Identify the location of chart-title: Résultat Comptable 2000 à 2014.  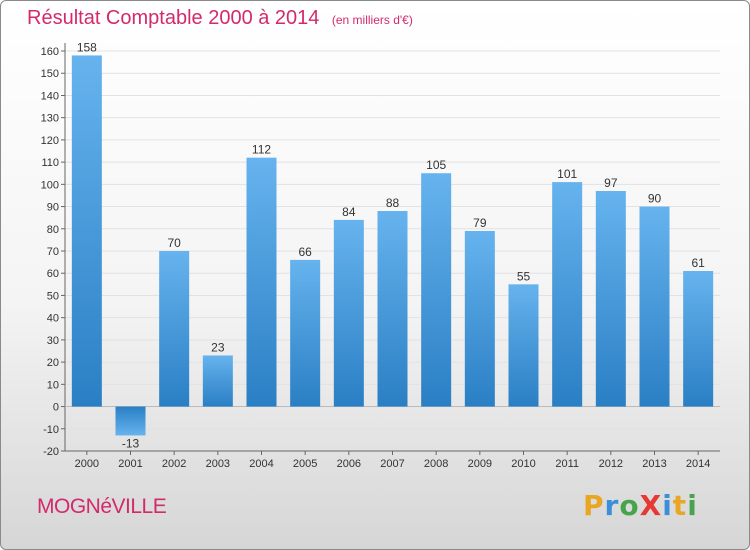
(173, 18).